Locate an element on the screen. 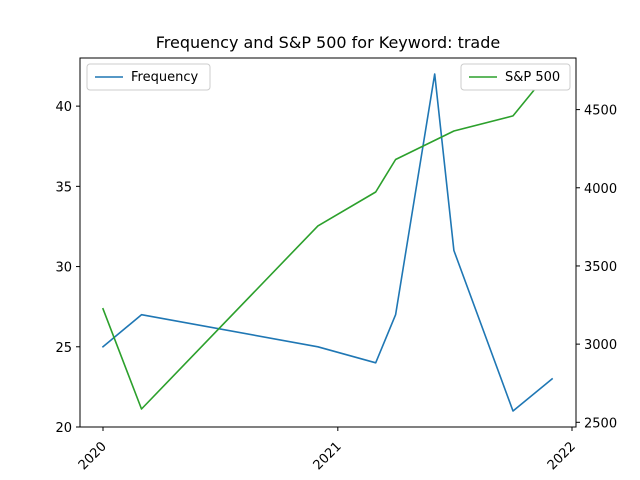  legend-right: S&P 500 is located at coordinates (515, 77).